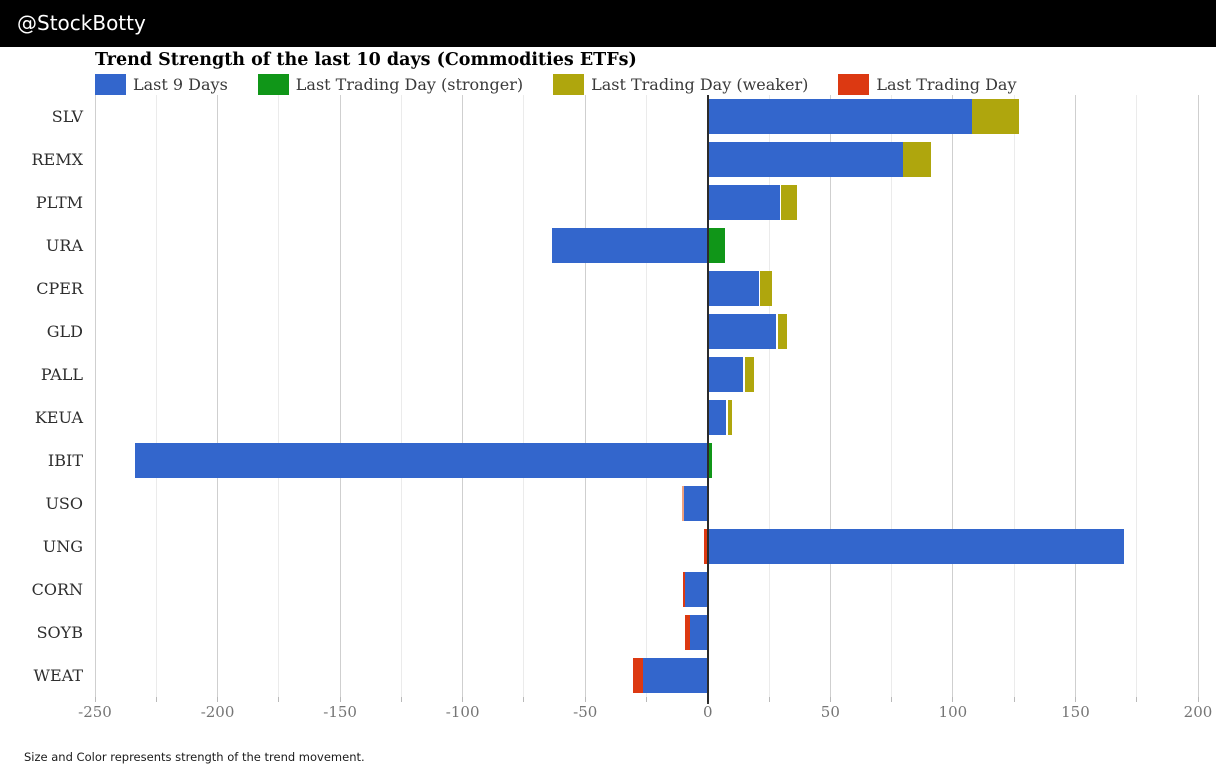  Describe the element at coordinates (64, 245) in the screenshot. I see `y-axis-label-ura: URA` at that location.